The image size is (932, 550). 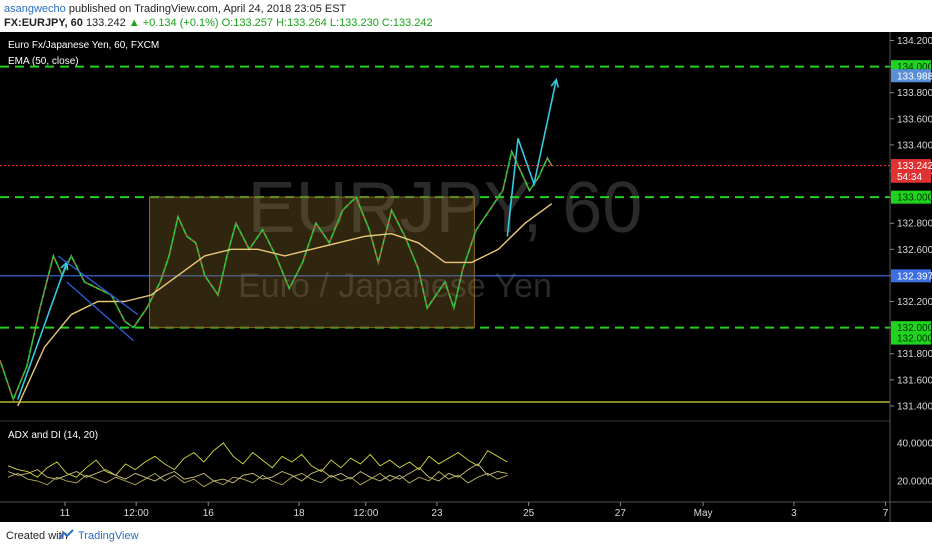 I want to click on time-tick-label: 16, so click(x=209, y=513).